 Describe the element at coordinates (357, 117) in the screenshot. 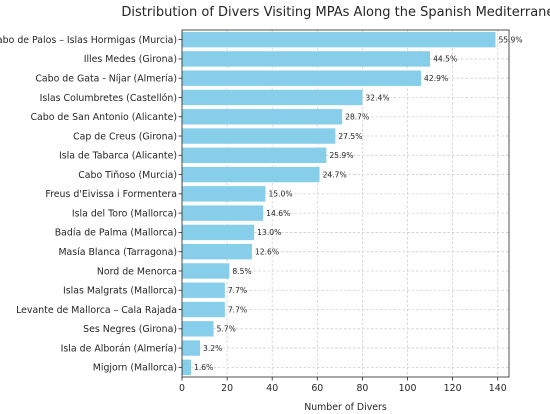

I see `data-label: 28.7%` at that location.